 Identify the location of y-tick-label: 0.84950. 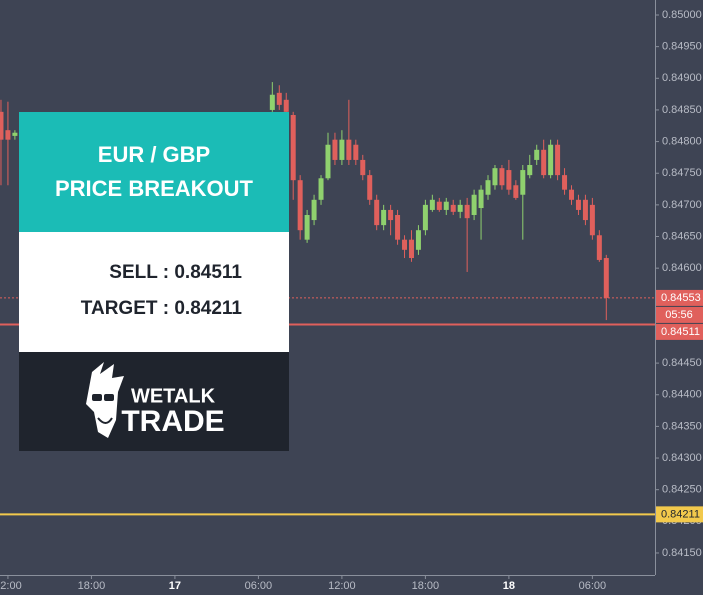
(682, 47).